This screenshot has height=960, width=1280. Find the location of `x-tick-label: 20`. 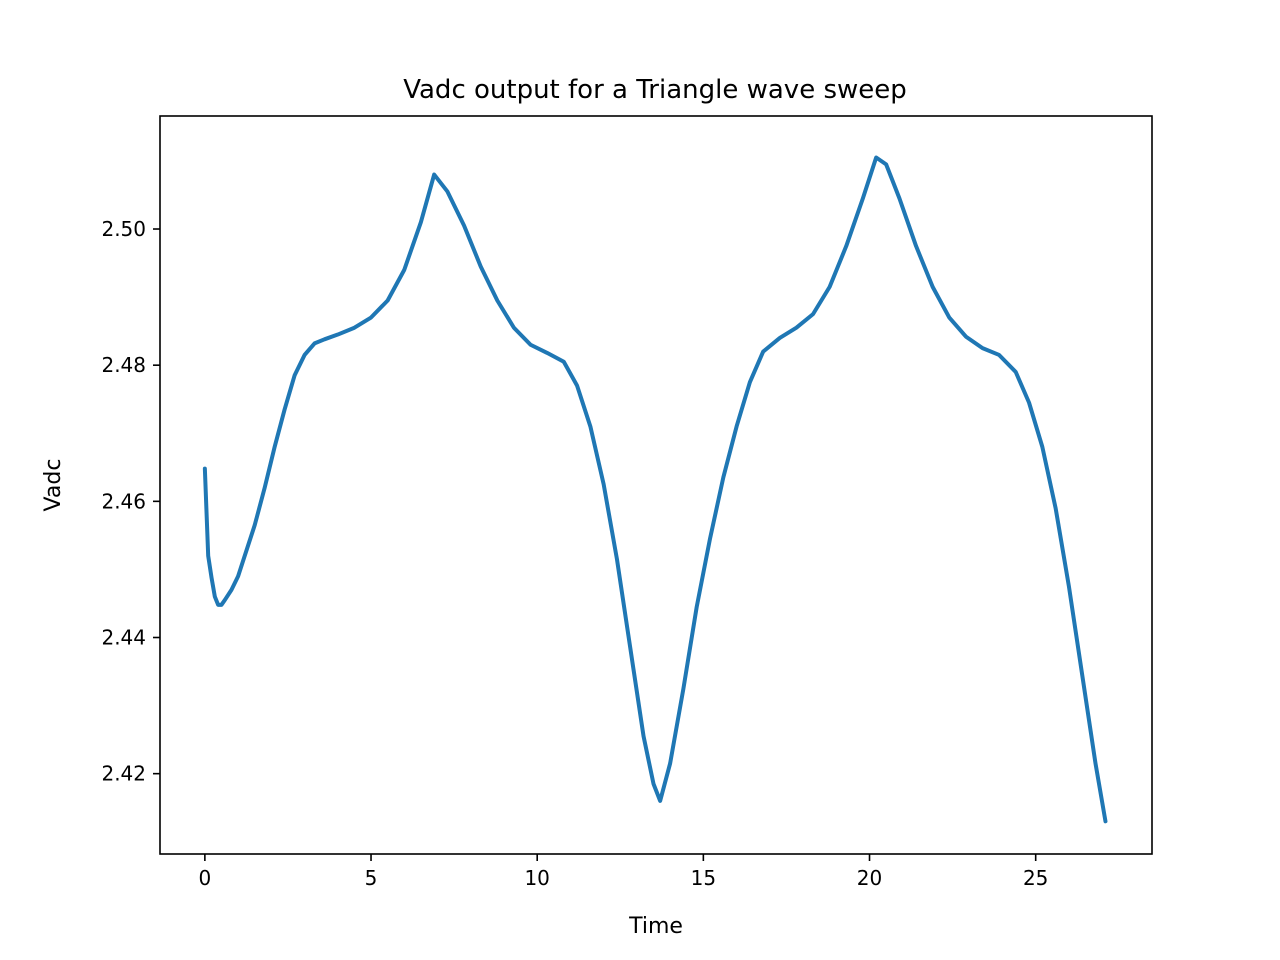

x-tick-label: 20 is located at coordinates (869, 878).